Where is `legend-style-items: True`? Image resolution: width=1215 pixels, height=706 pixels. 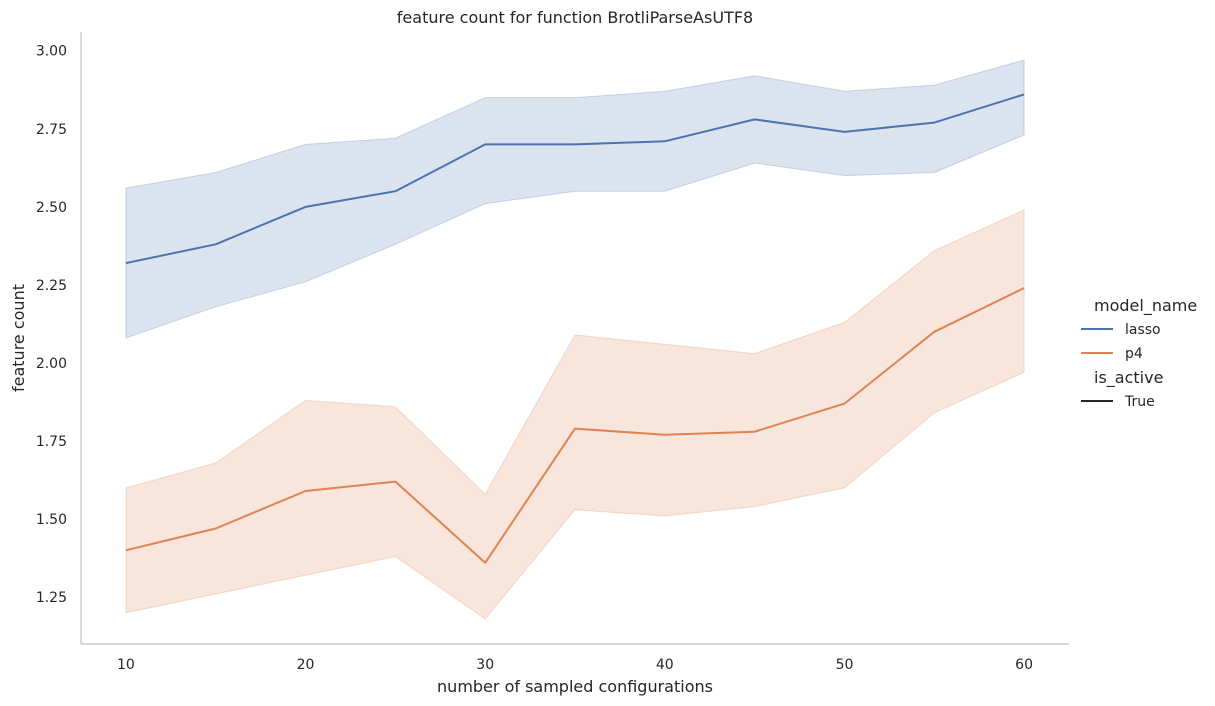
legend-style-items: True is located at coordinates (1118, 402).